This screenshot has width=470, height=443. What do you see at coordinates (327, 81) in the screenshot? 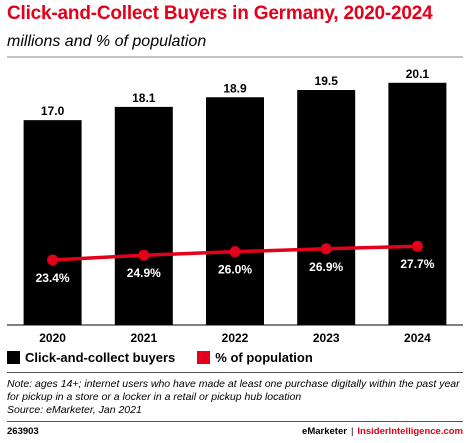
I see `bar-label-2023: 19.5` at bounding box center [327, 81].